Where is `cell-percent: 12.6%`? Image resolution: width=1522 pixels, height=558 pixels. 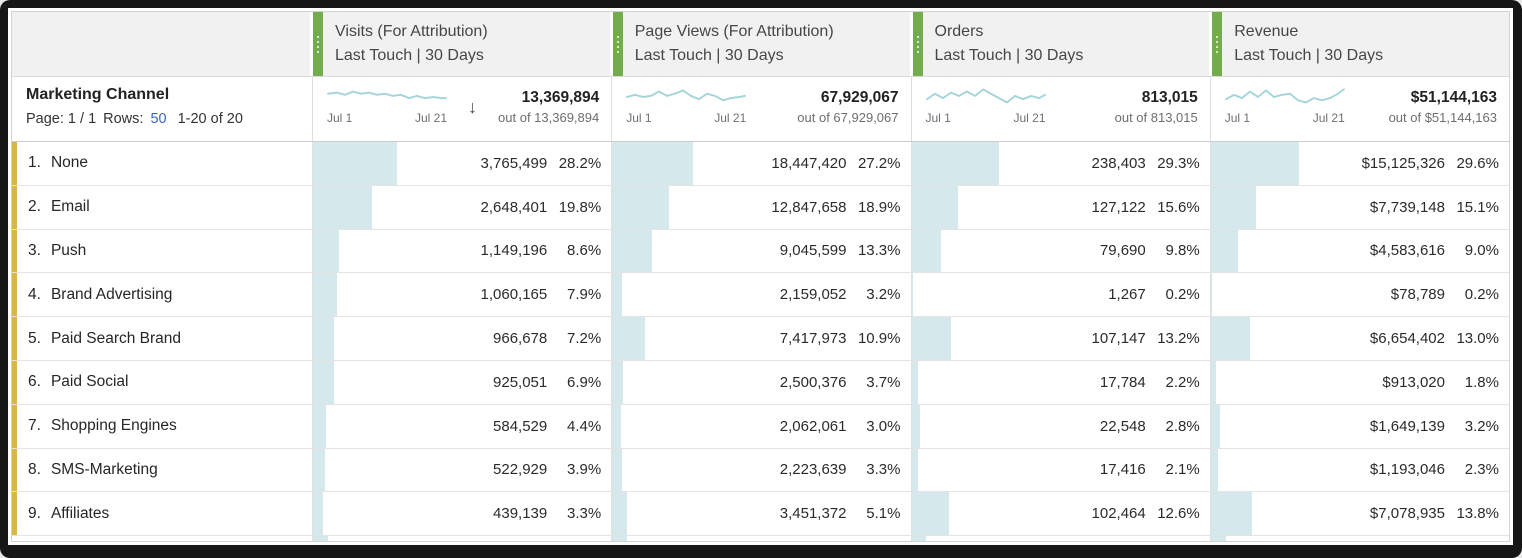
cell-percent: 12.6% is located at coordinates (1178, 514).